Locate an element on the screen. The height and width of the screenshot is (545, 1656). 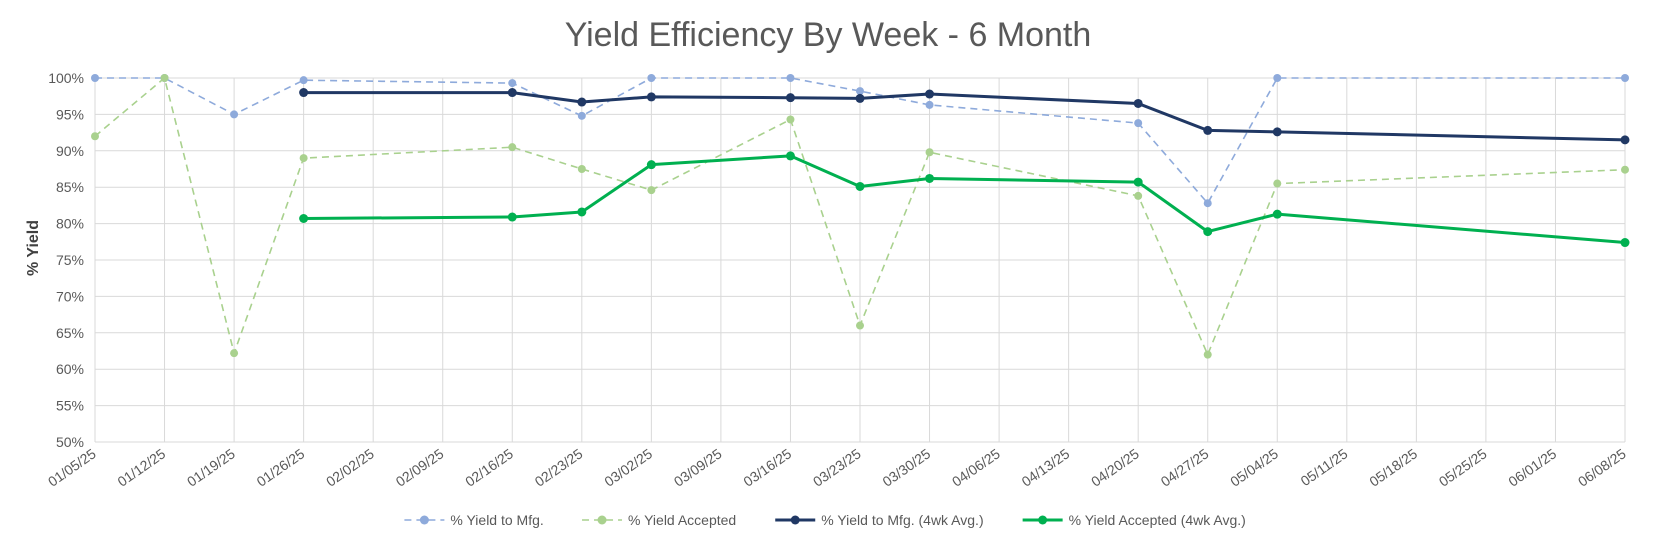
x-tick-label: 04/06/25 is located at coordinates (976, 467).